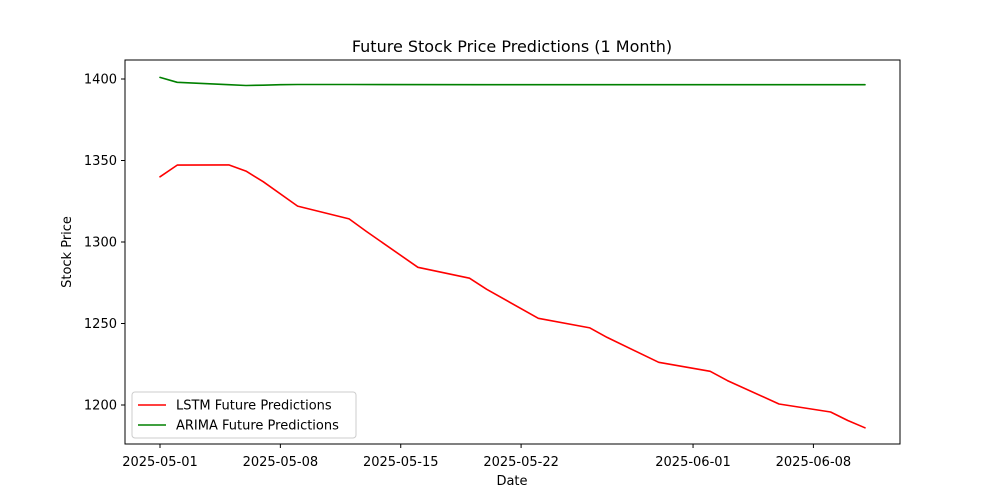  I want to click on x-tick-label: 2025-05-01, so click(160, 462).